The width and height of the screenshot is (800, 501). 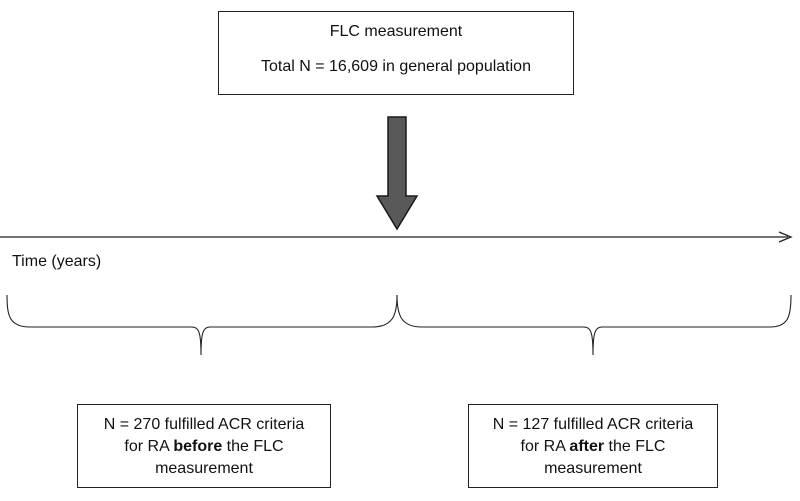 I want to click on after-criteria-line: for RA after the FLC, so click(x=593, y=447).